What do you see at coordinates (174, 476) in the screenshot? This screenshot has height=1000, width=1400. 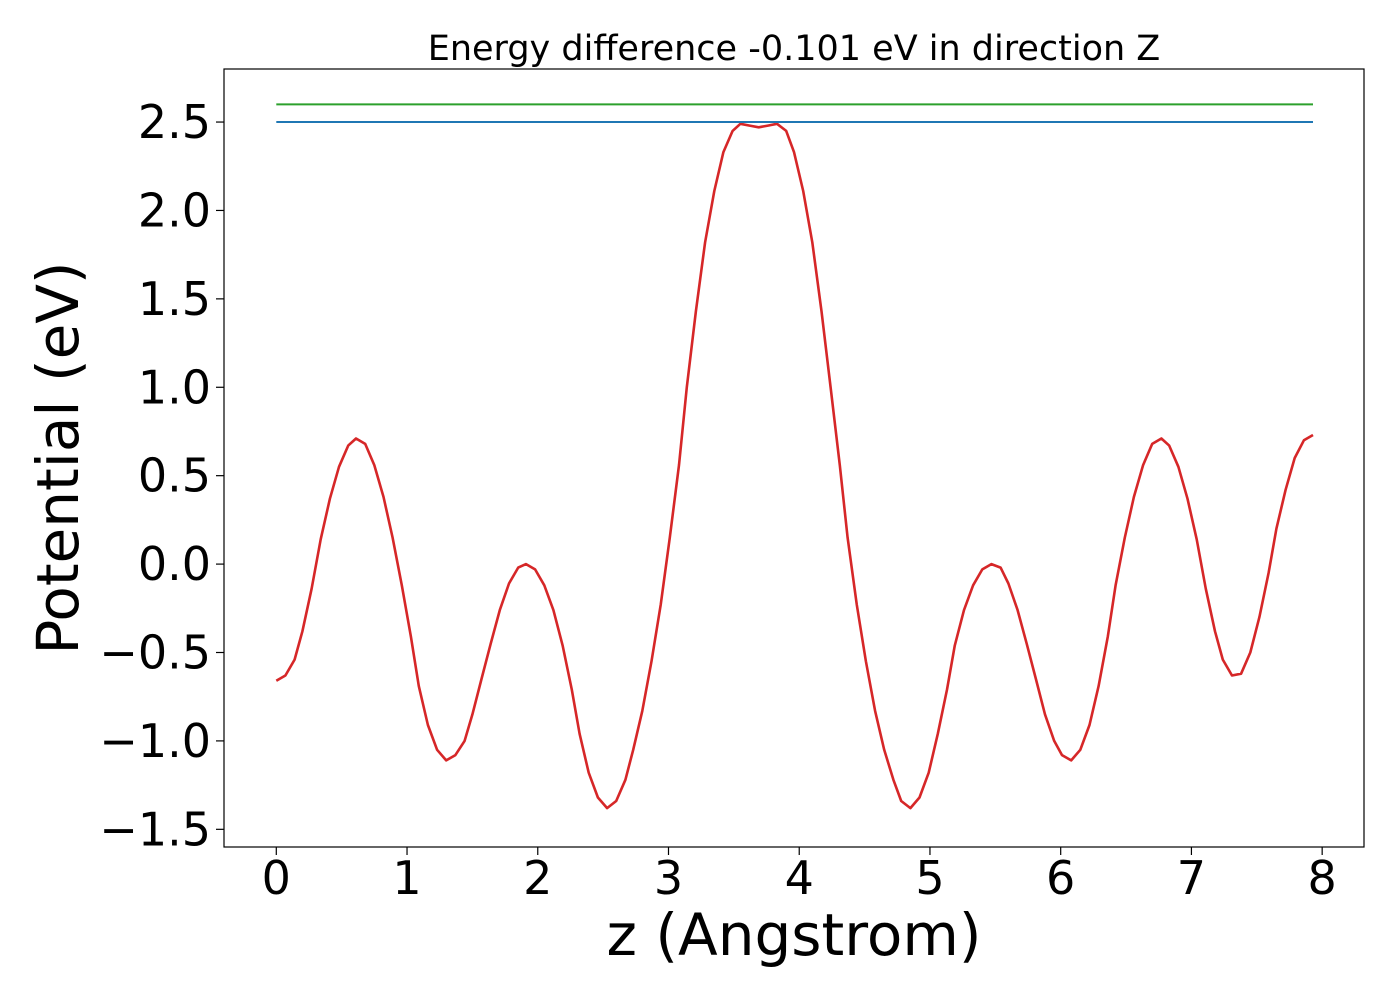 I see `y-tick-label: 0.5` at bounding box center [174, 476].